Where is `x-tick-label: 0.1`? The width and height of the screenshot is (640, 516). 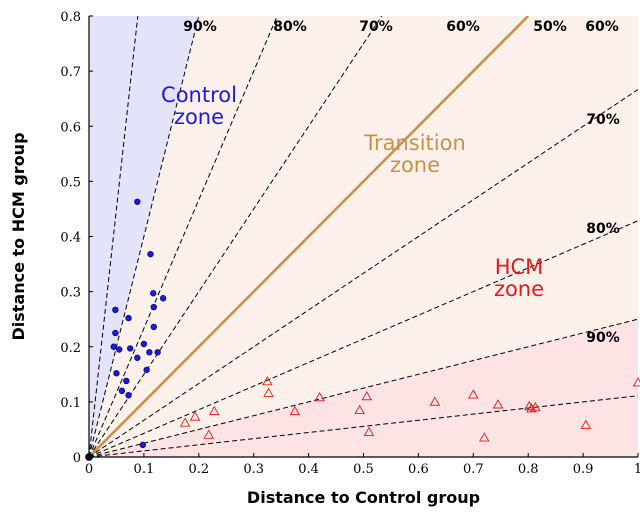
x-tick-label: 0.1 is located at coordinates (144, 469).